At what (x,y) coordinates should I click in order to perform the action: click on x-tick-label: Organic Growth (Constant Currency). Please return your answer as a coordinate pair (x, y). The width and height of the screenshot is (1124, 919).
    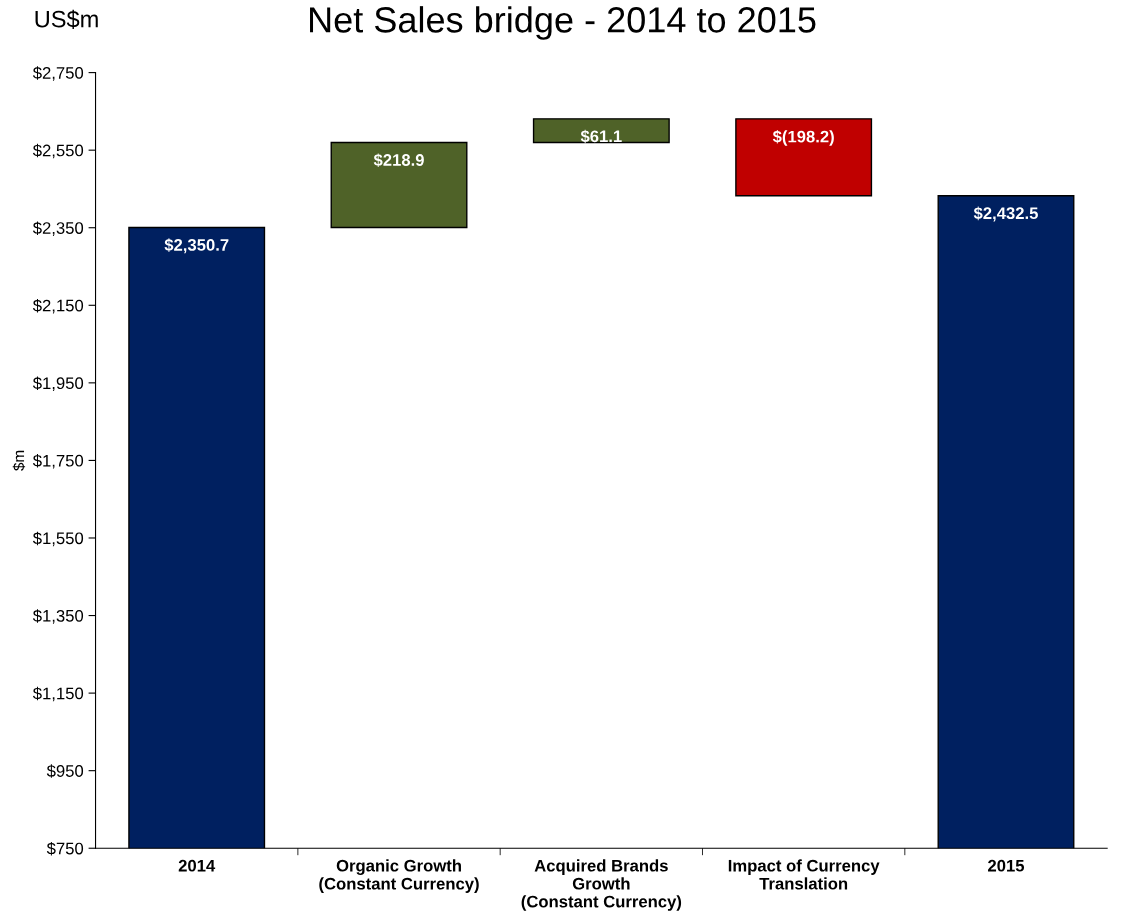
    Looking at the image, I should click on (399, 876).